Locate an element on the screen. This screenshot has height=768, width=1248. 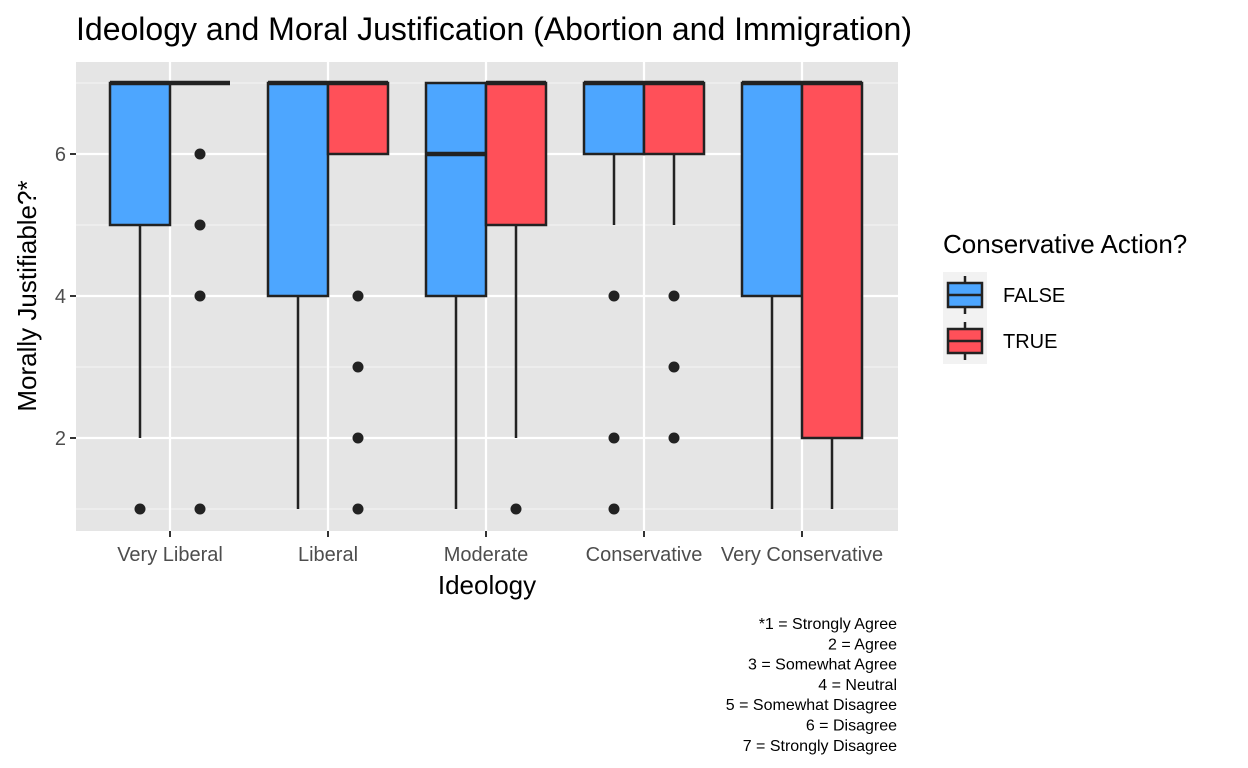
box-true-moderate is located at coordinates (516, 297).